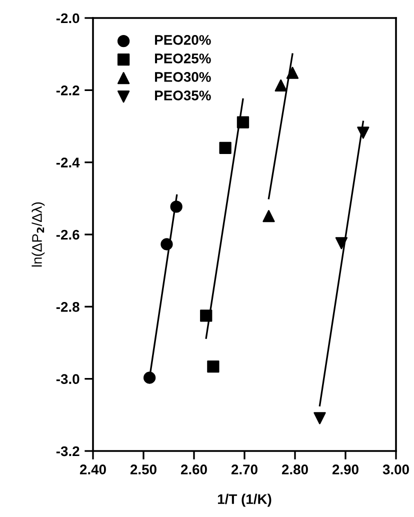  I want to click on legend-label: PEO30%, so click(183, 77).